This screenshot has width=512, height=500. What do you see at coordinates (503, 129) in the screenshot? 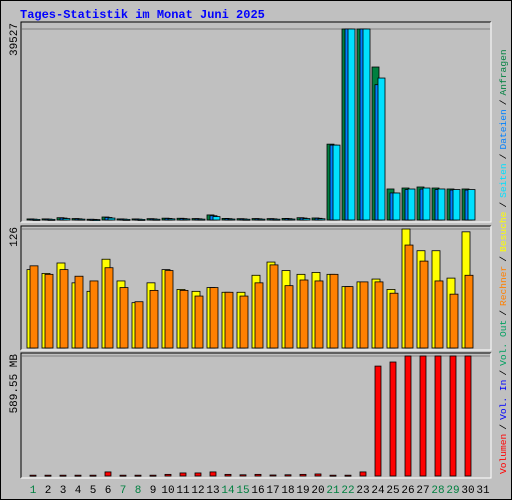
I see `legend-entry: Dateien` at bounding box center [503, 129].